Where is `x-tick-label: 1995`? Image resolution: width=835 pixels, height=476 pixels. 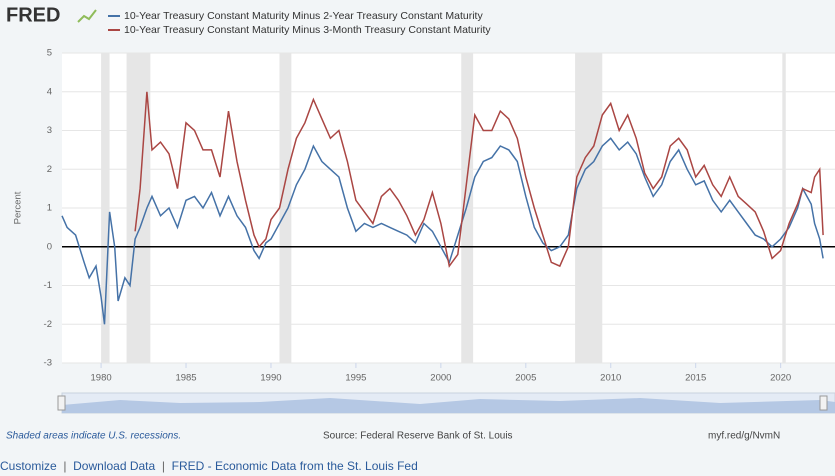
x-tick-label: 1995 is located at coordinates (355, 378).